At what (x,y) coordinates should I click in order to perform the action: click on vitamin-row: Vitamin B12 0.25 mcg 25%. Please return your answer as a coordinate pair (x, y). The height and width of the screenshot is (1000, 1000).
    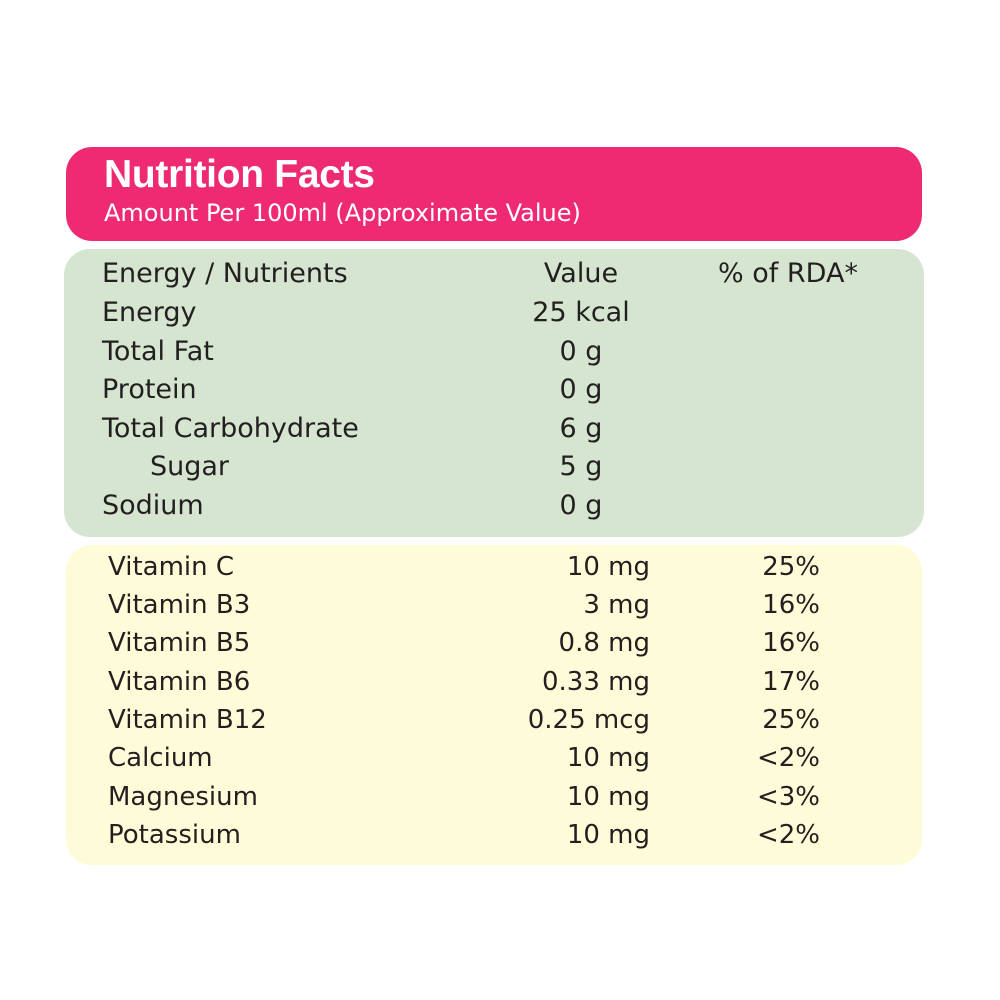
    Looking at the image, I should click on (494, 720).